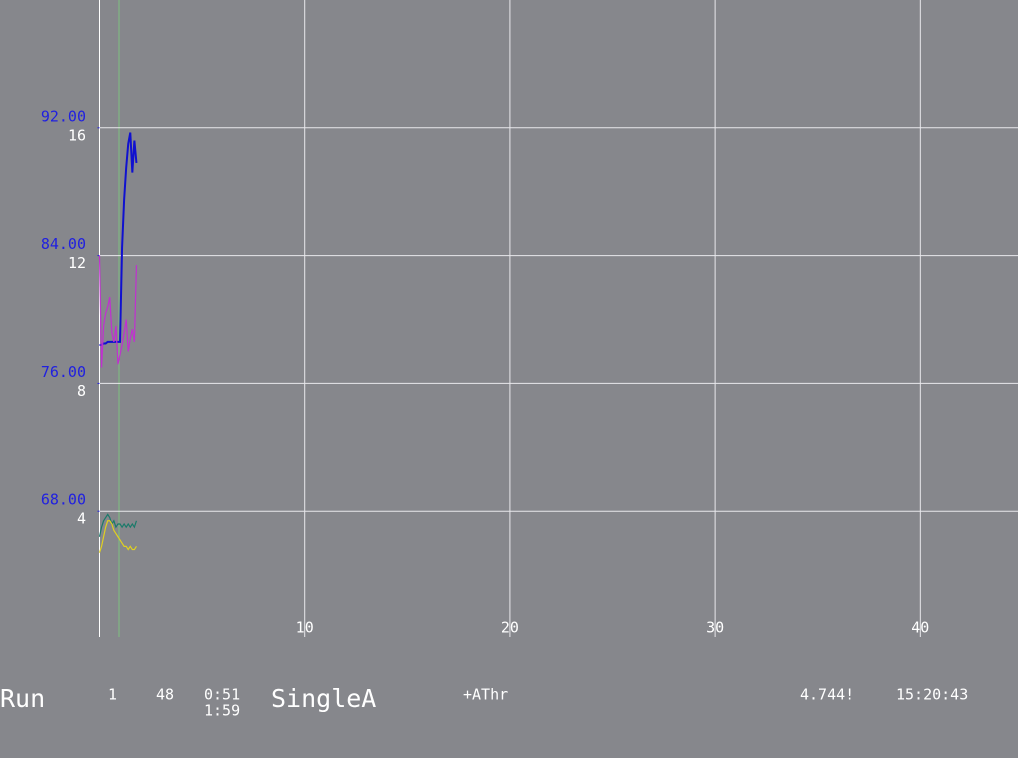 This screenshot has height=758, width=1018. Describe the element at coordinates (63, 244) in the screenshot. I see `y2-tick-label: 84.00` at that location.